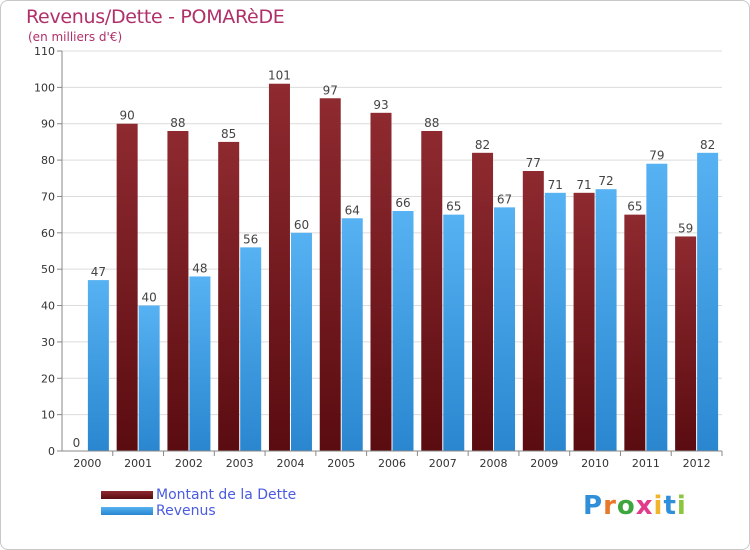 Image resolution: width=750 pixels, height=550 pixels. I want to click on logo-letter: o, so click(626, 506).